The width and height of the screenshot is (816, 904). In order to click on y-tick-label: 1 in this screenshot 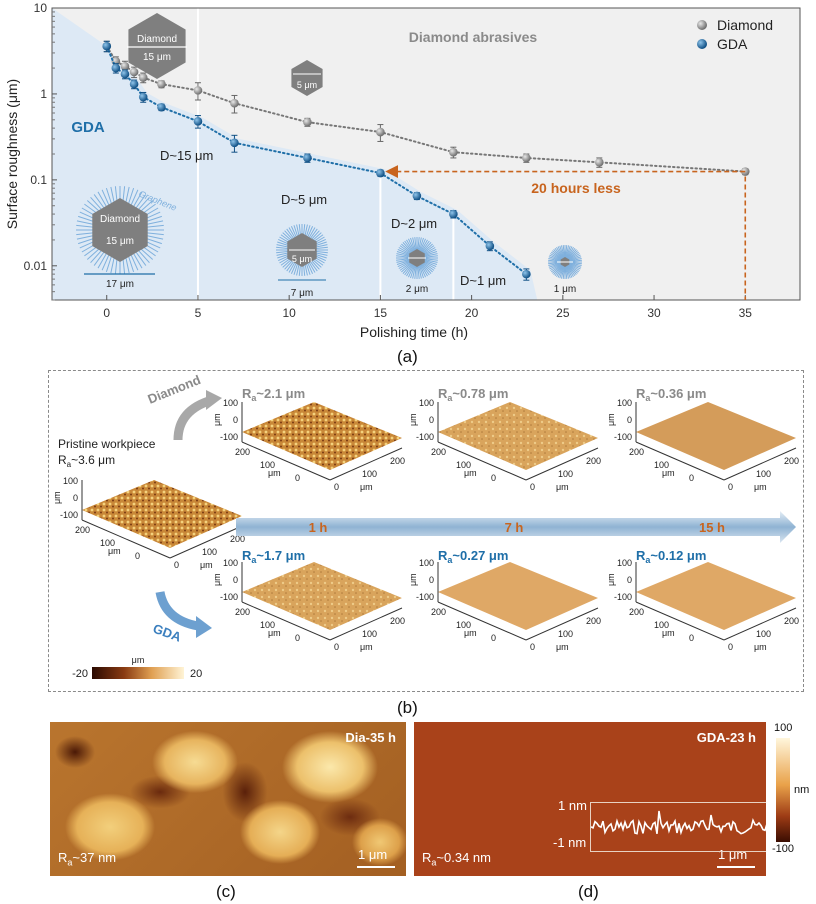, I will do `click(43, 94)`.